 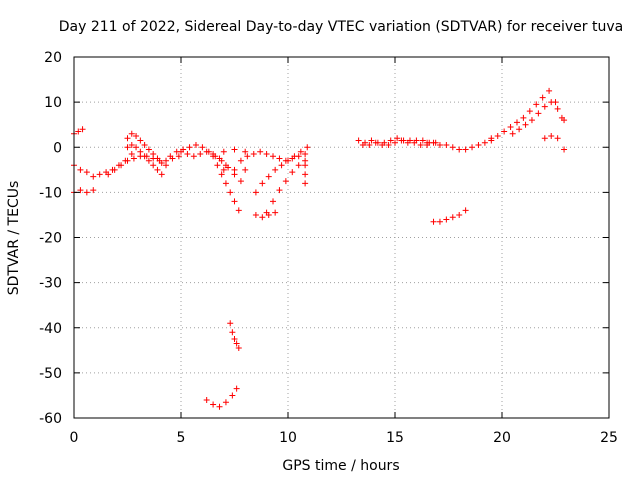 What do you see at coordinates (50, 284) in the screenshot?
I see `y-tick-label: -30` at bounding box center [50, 284].